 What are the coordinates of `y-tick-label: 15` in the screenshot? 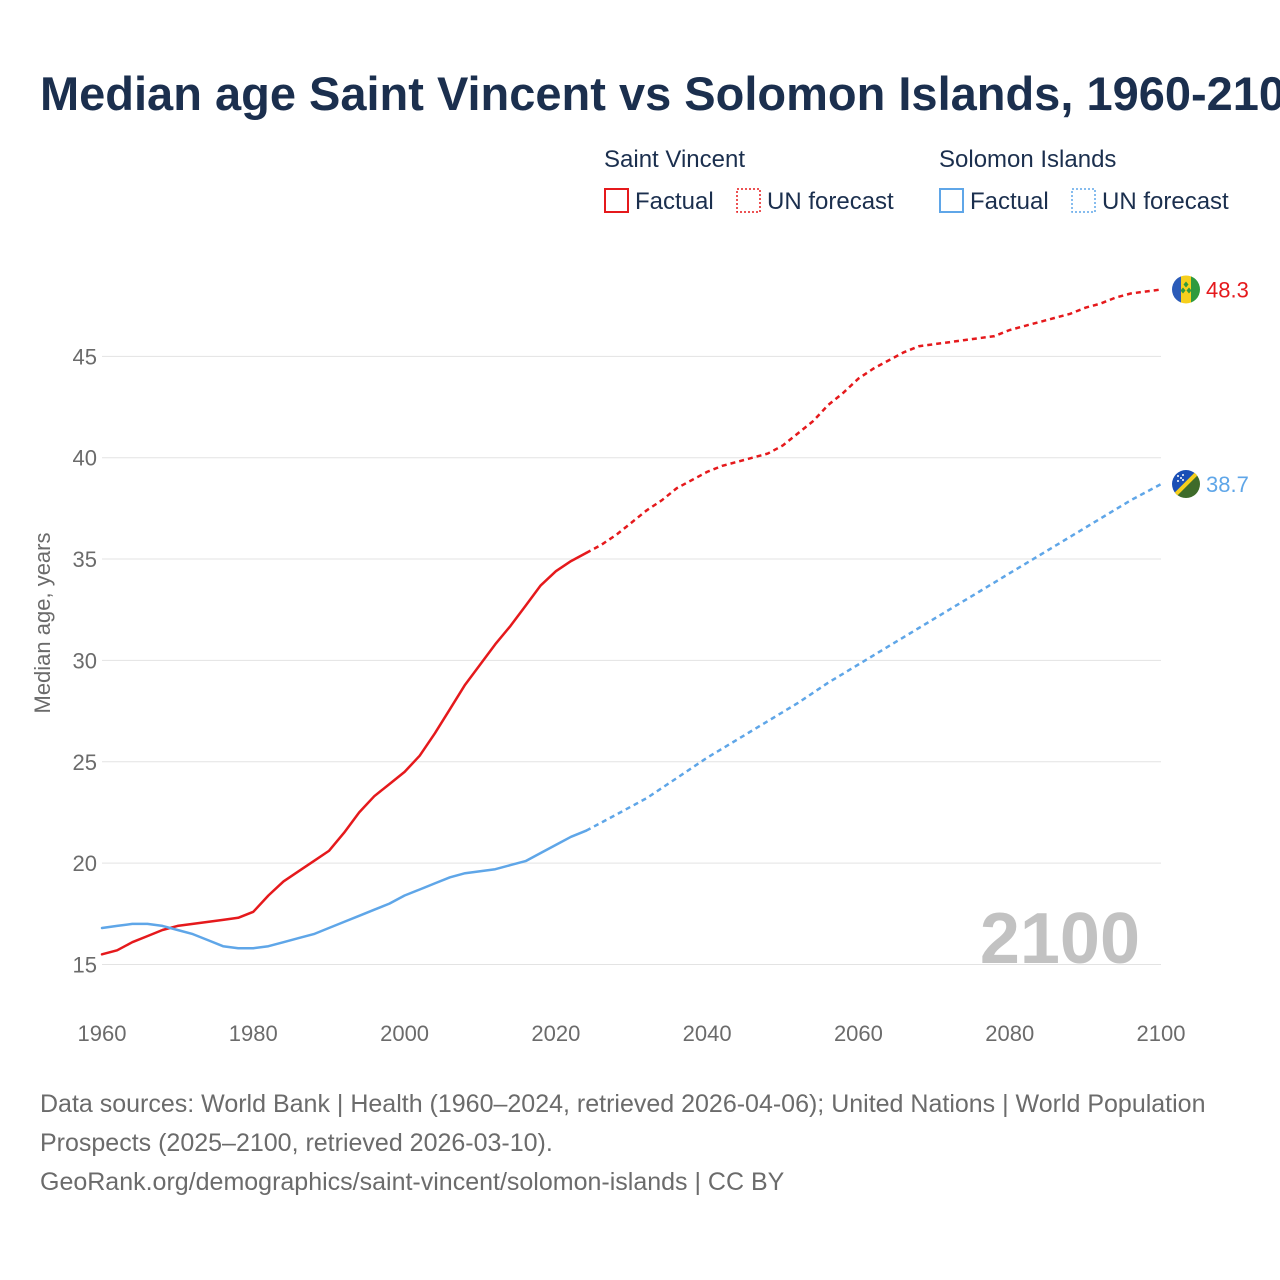 It's located at (85, 964).